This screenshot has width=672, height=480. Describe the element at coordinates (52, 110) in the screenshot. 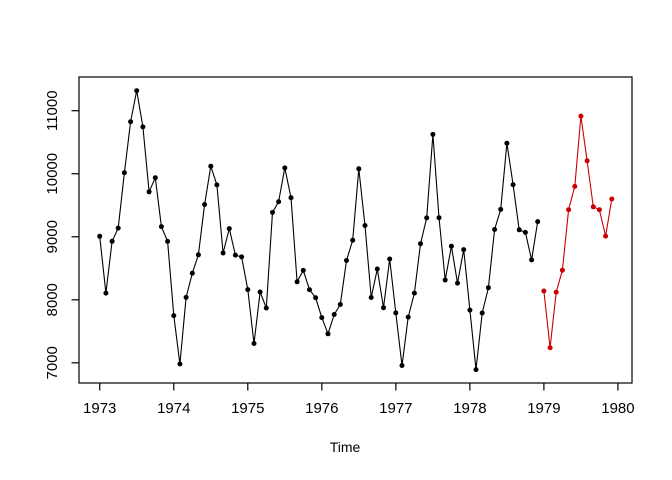

I see `y-tick-label: 11000` at that location.